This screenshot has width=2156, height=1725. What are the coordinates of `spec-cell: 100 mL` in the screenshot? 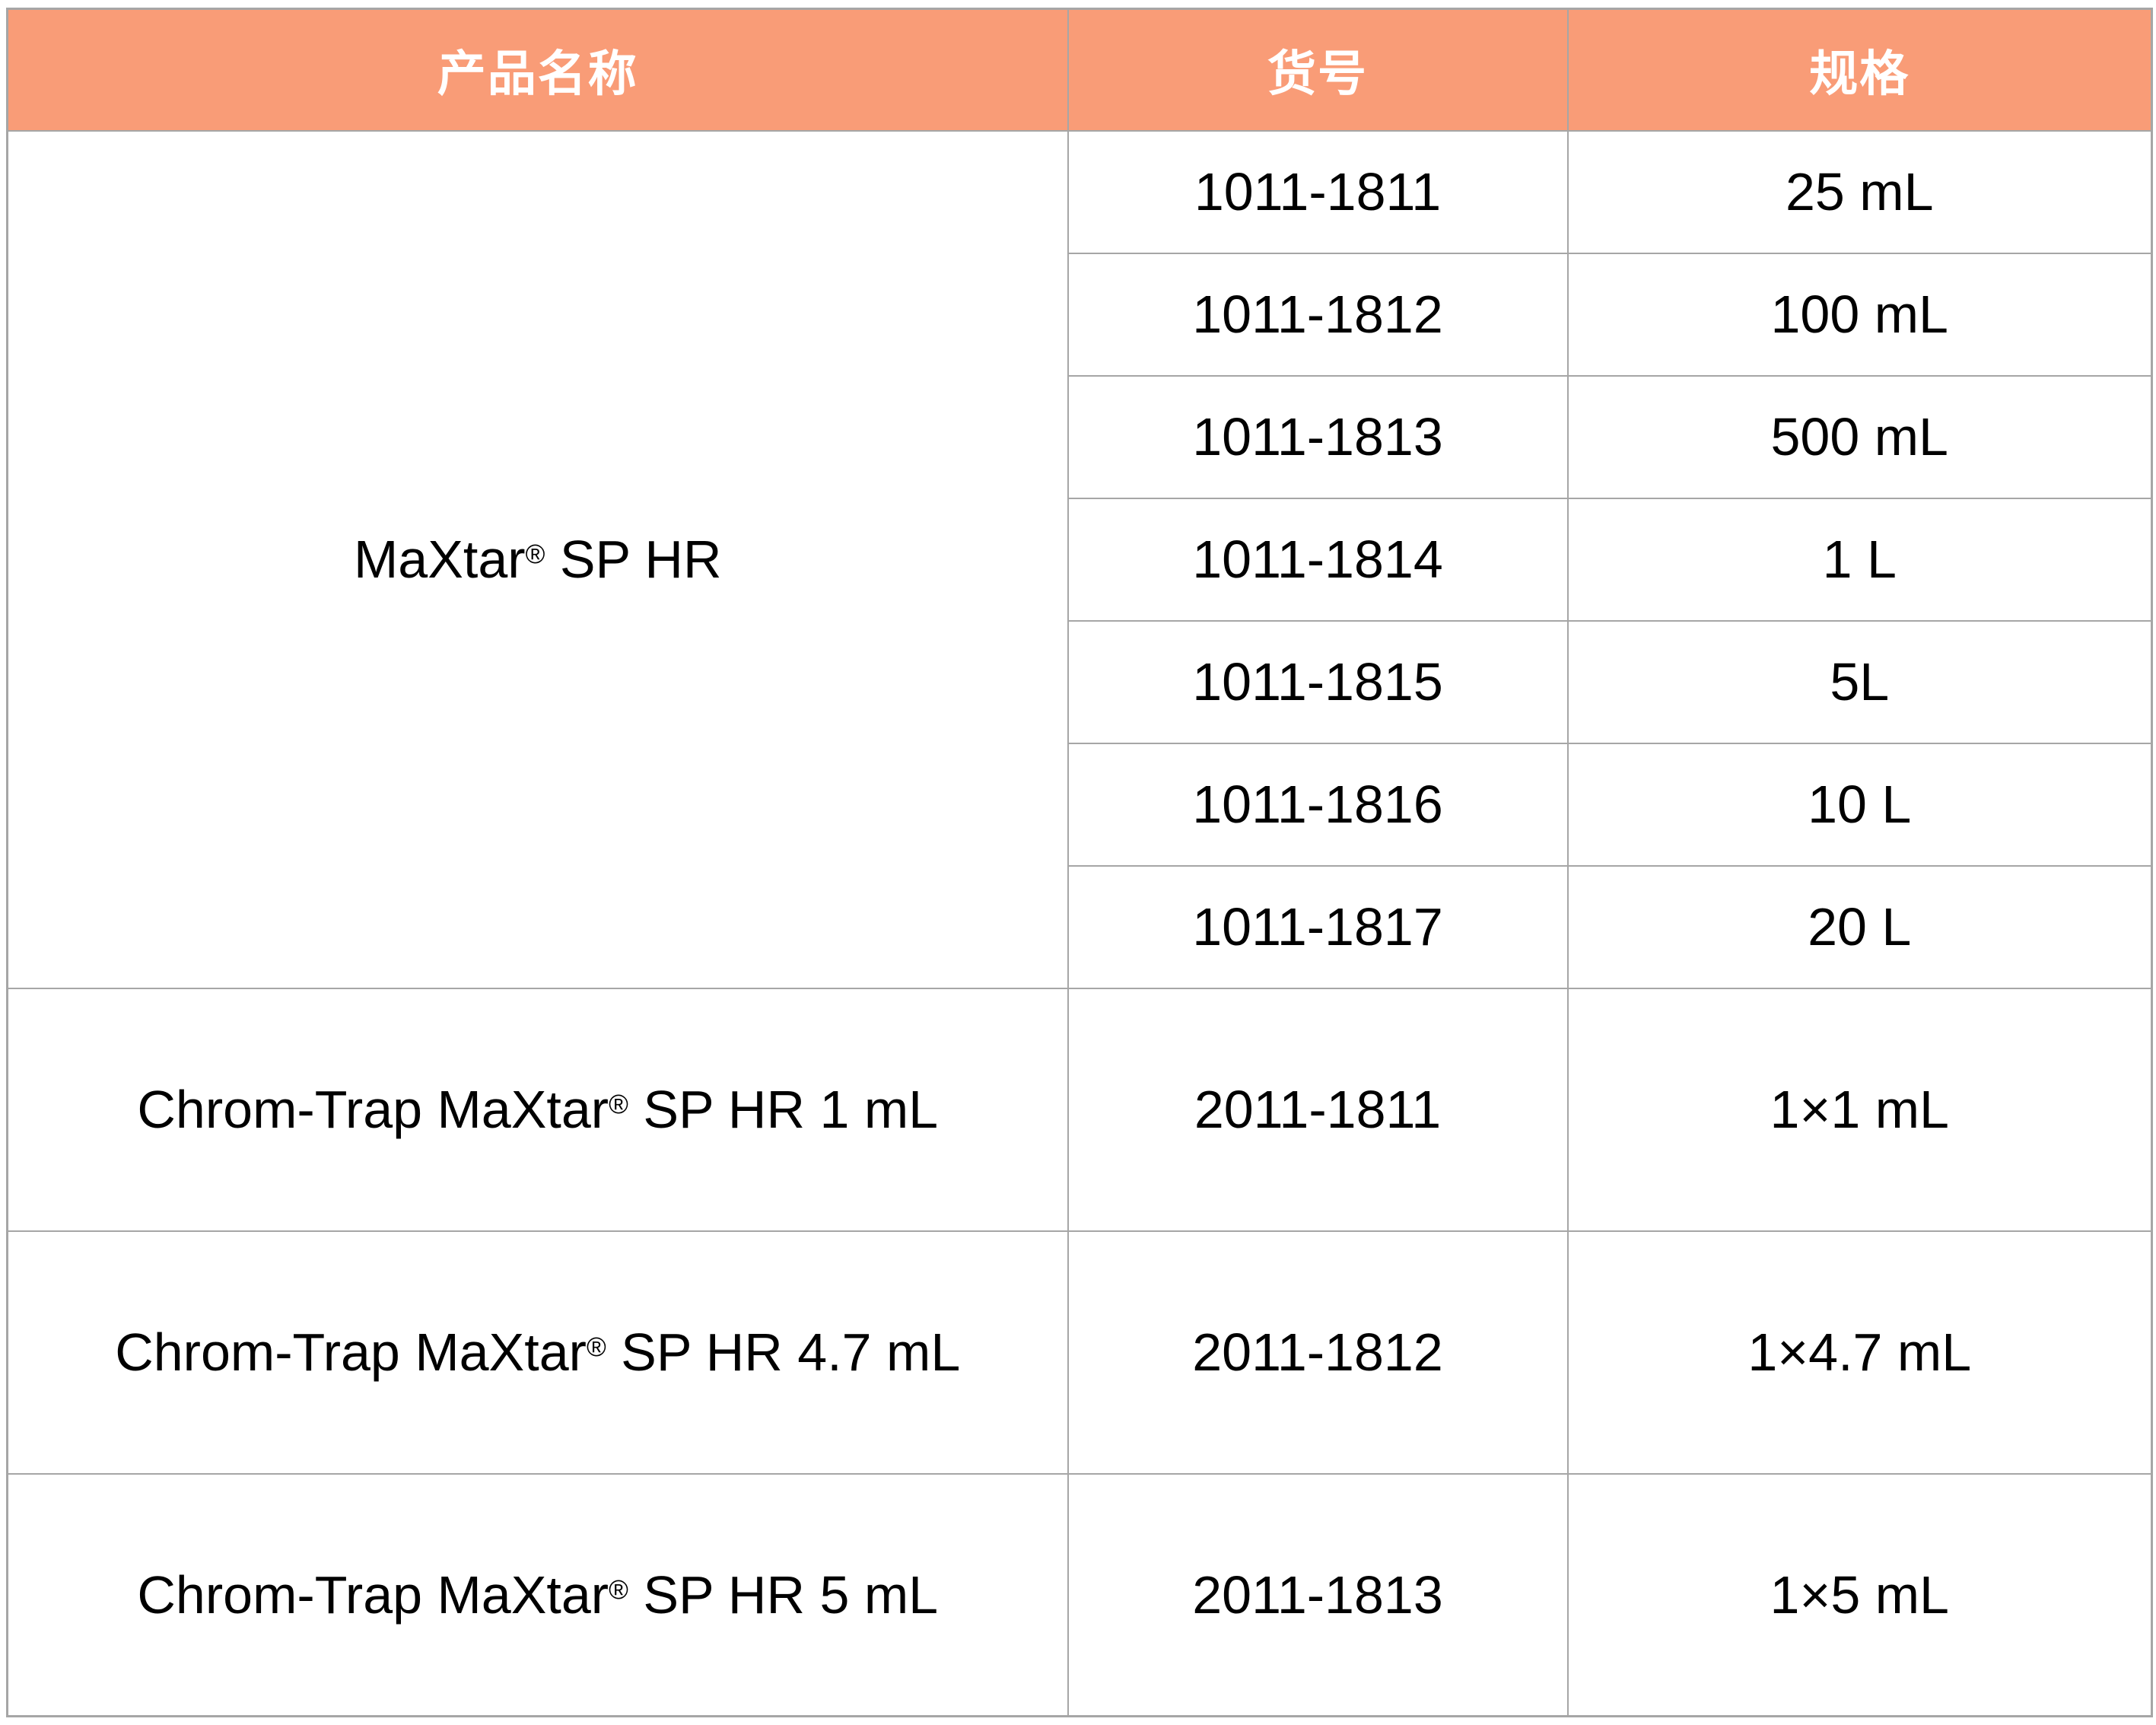 It's located at (1860, 314).